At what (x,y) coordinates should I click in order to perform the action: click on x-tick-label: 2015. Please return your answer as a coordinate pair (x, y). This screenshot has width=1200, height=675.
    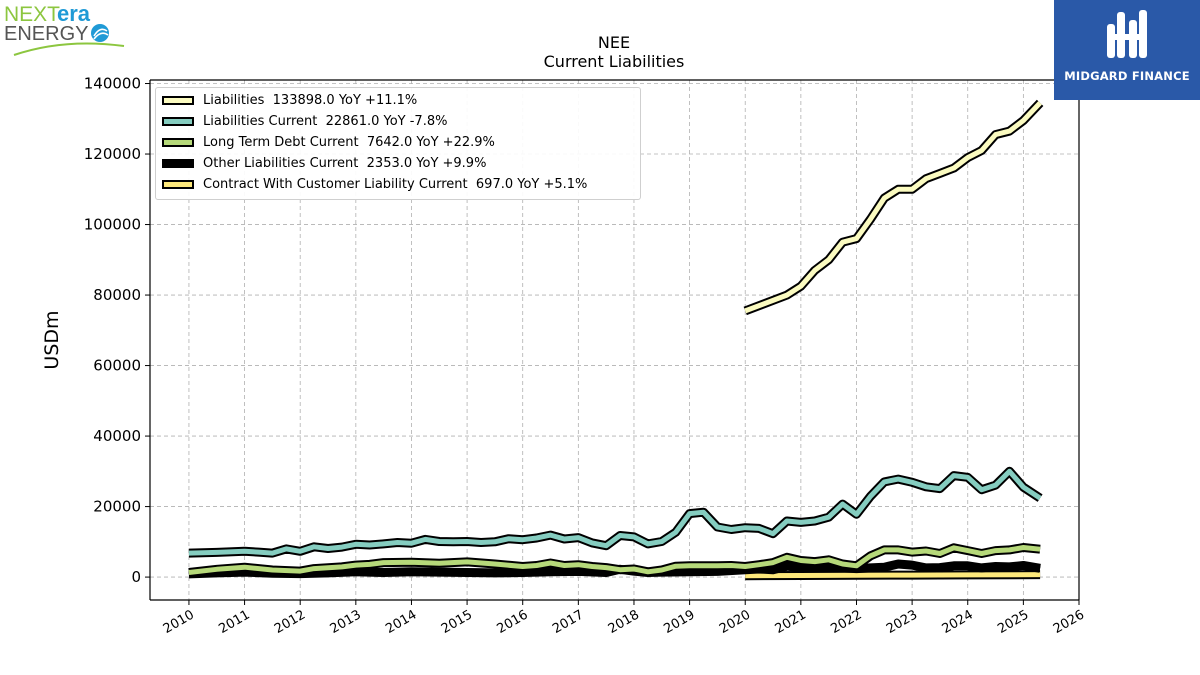
    Looking at the image, I should click on (457, 622).